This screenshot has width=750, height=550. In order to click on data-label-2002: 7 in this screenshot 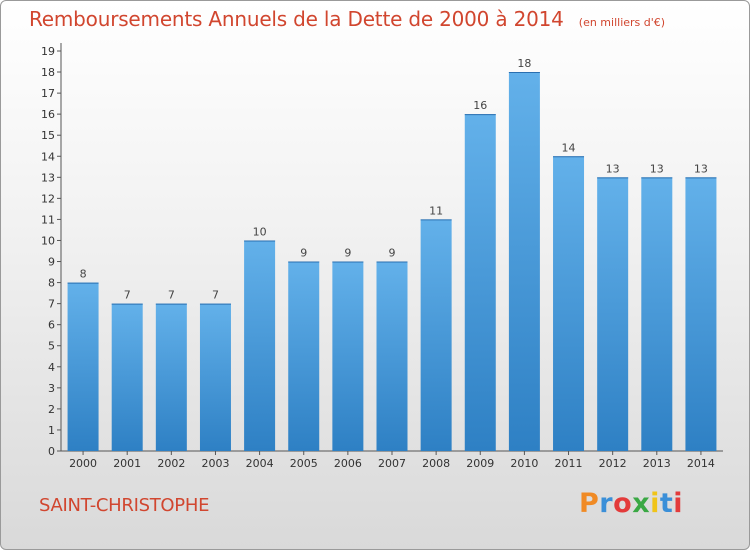, I will do `click(171, 295)`.